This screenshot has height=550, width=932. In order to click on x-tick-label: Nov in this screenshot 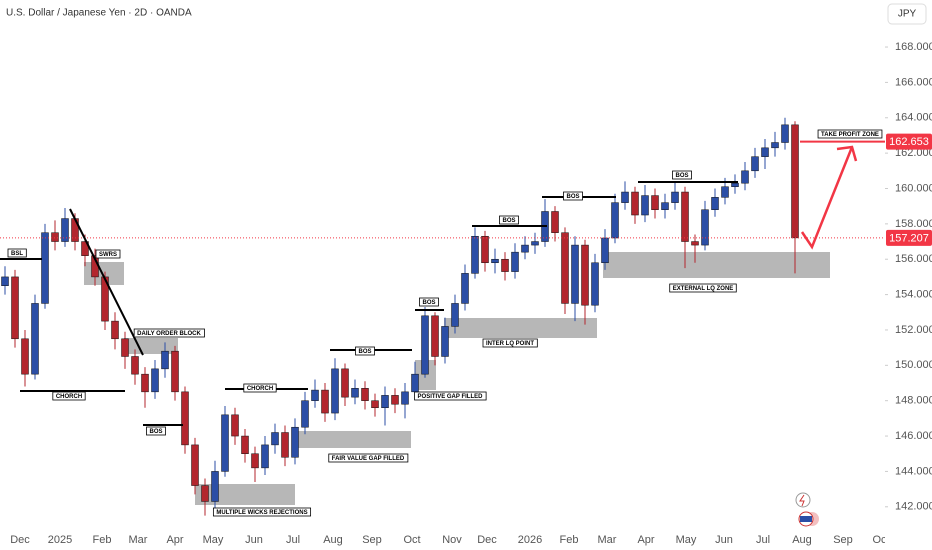, I will do `click(452, 540)`.